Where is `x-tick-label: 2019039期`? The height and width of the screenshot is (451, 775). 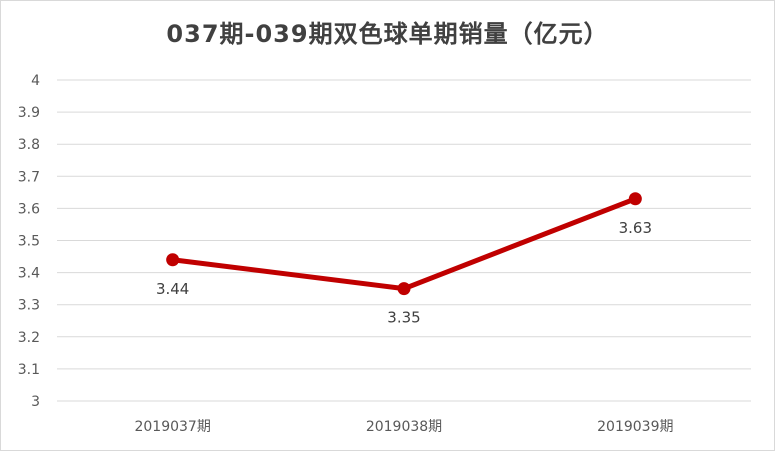 x-tick-label: 2019039期 is located at coordinates (635, 427).